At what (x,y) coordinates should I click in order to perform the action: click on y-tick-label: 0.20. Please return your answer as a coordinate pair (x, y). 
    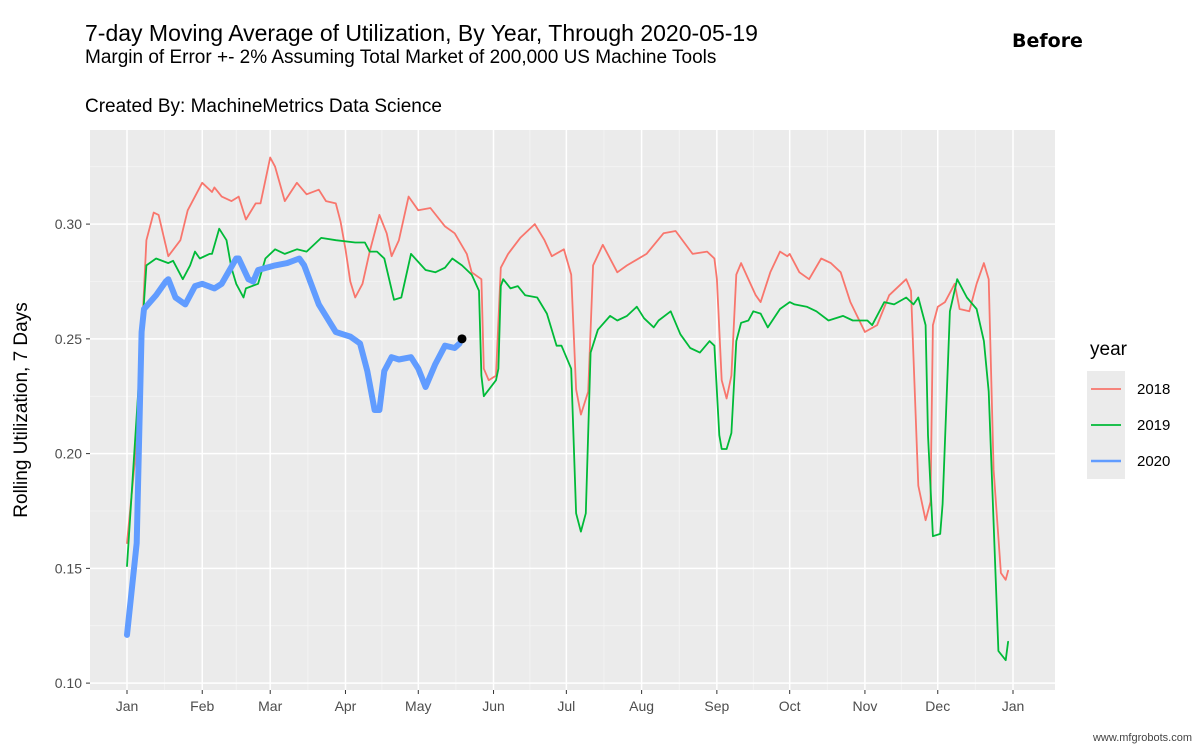
    Looking at the image, I should click on (68, 454).